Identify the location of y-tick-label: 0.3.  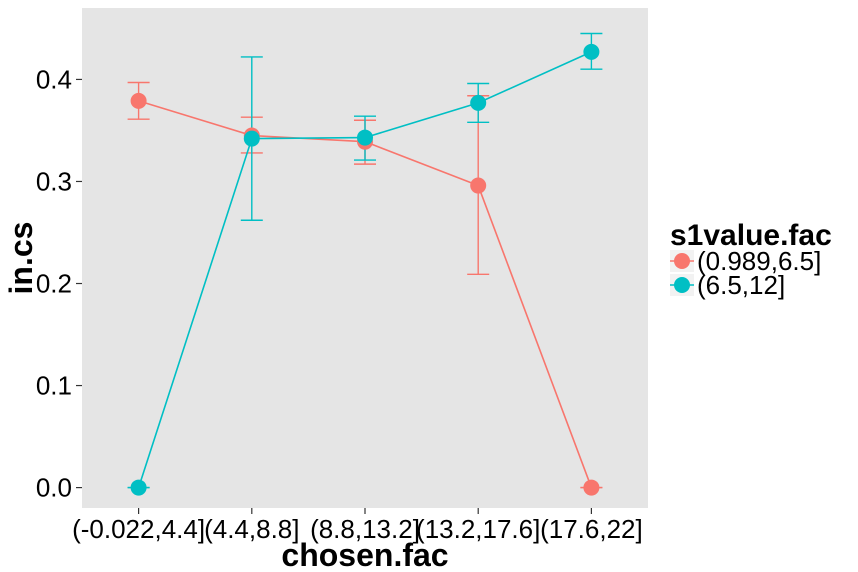
(54, 181).